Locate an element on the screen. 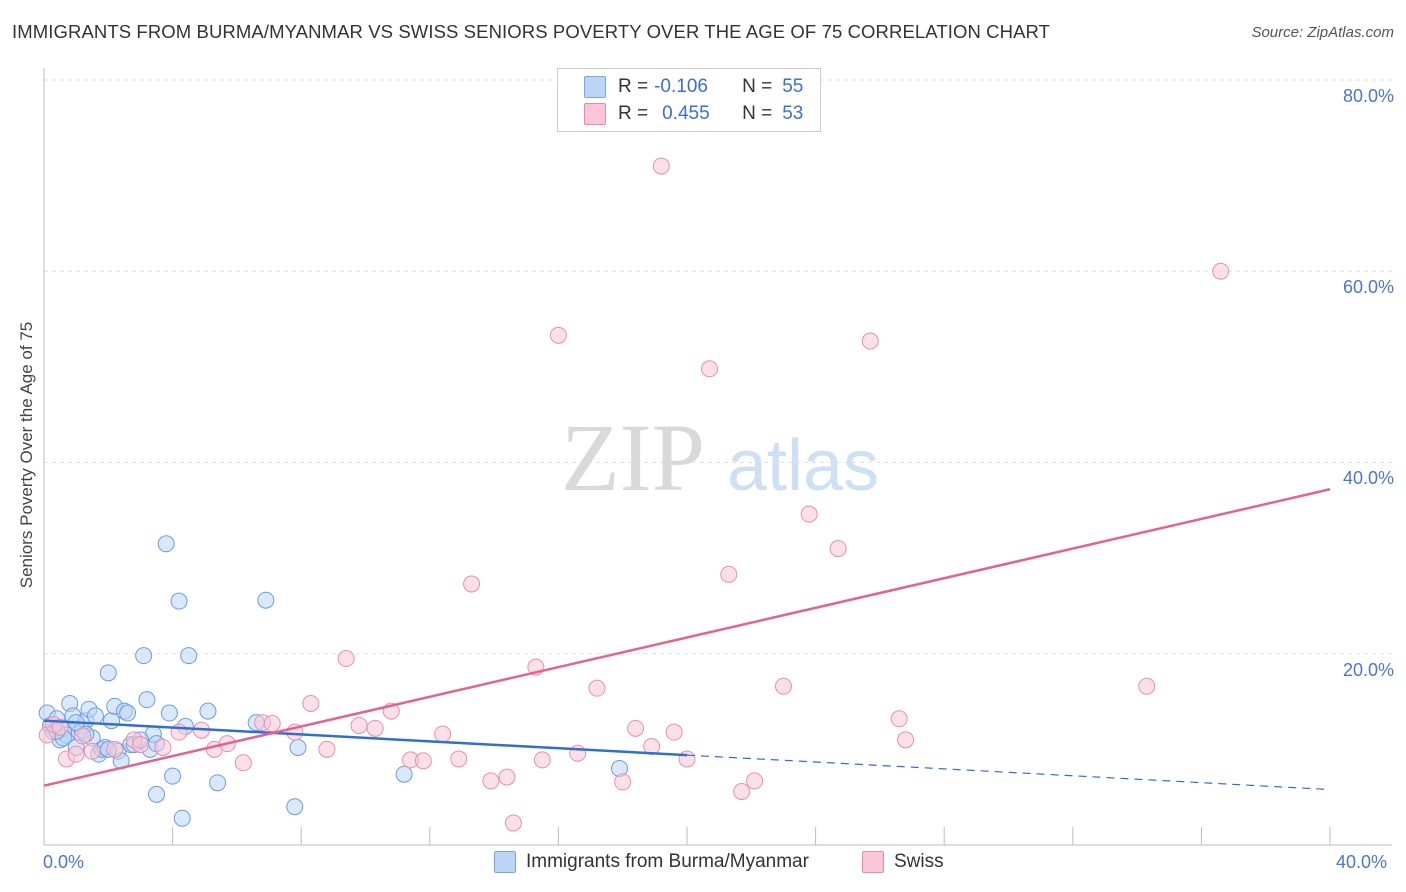 The width and height of the screenshot is (1406, 892). source-credit: Source: ZipAtlas.com is located at coordinates (1322, 32).